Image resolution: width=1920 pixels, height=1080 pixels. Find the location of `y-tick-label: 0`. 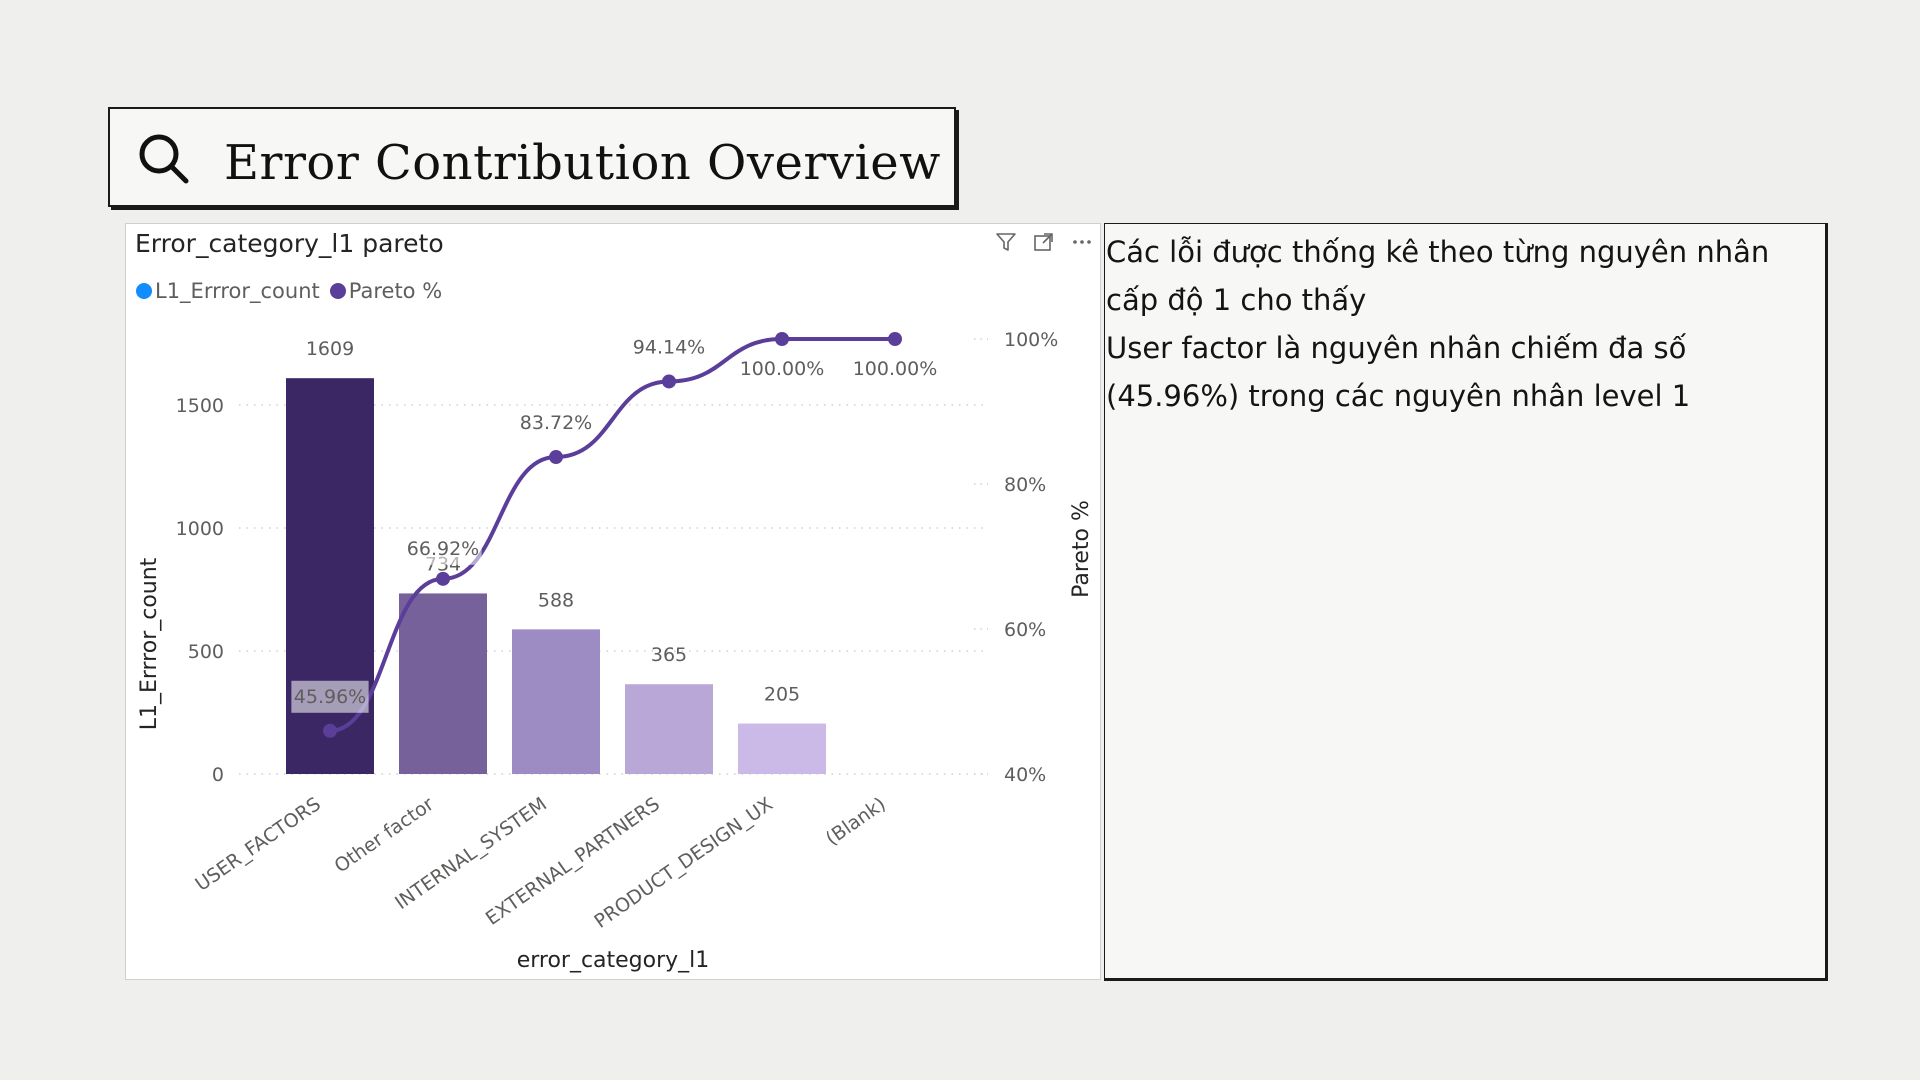

y-tick-label: 0 is located at coordinates (218, 775).